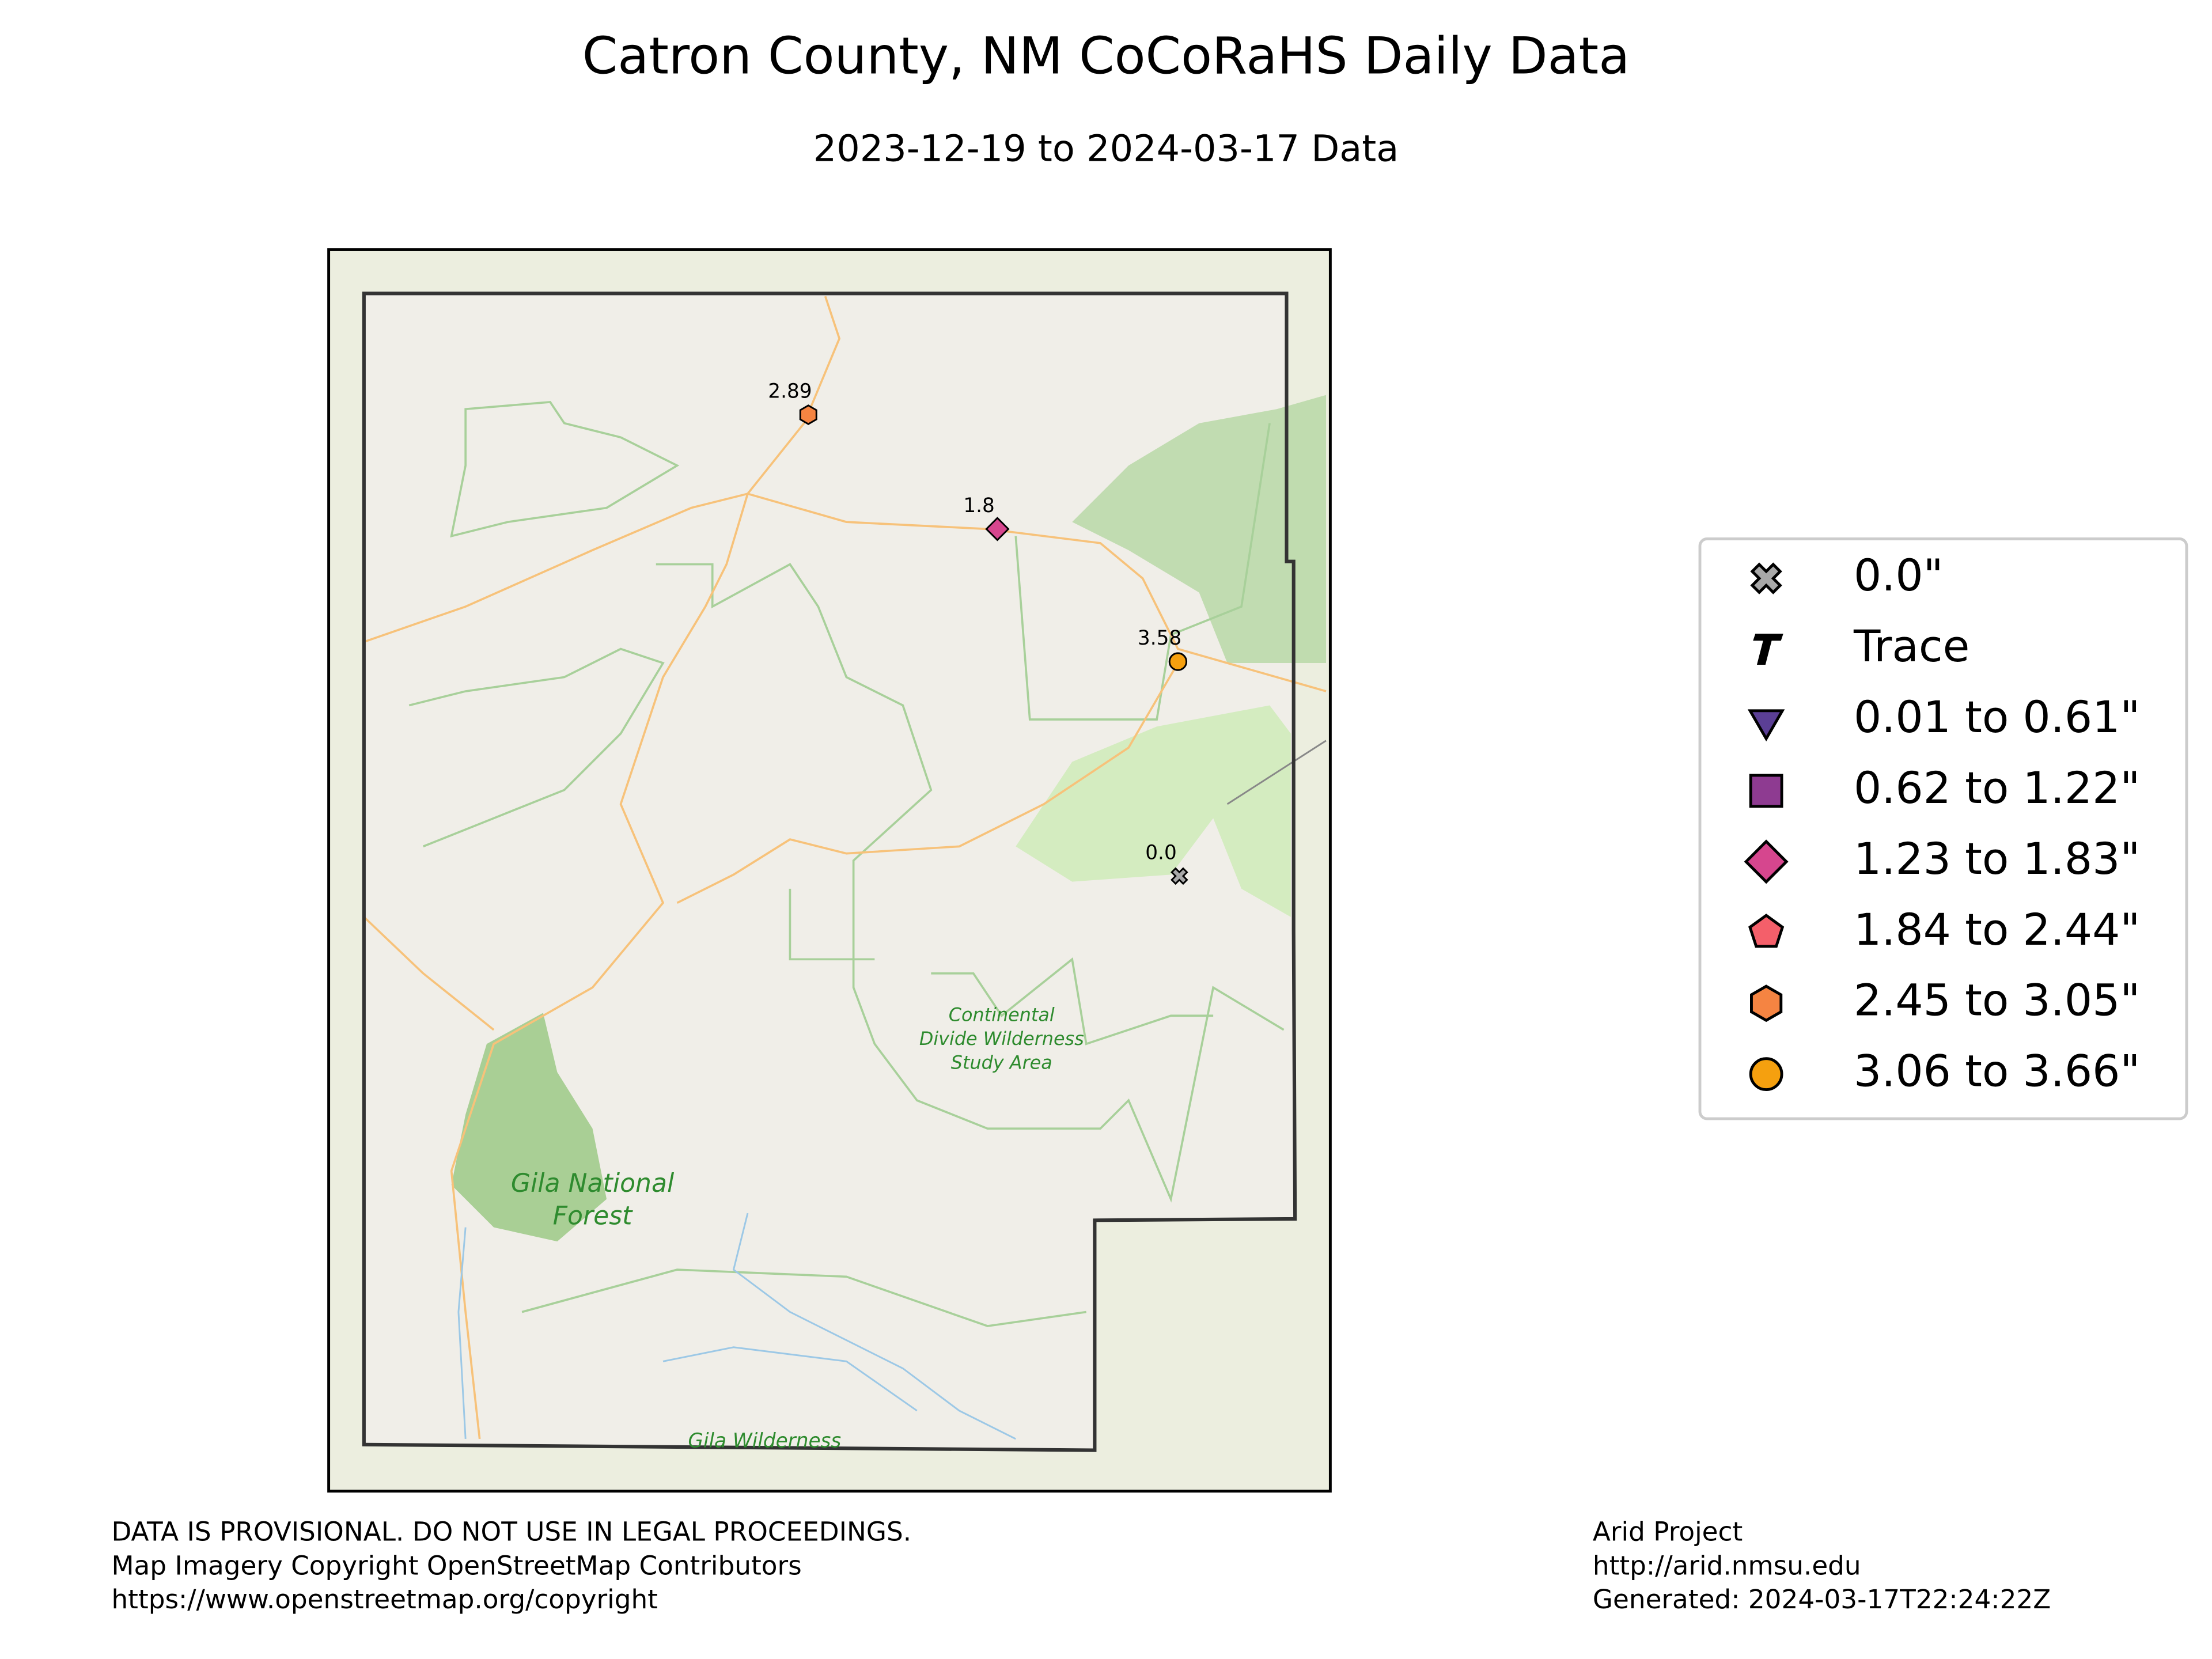  Describe the element at coordinates (1668, 1532) in the screenshot. I see `footer-text: Arid Project` at that location.